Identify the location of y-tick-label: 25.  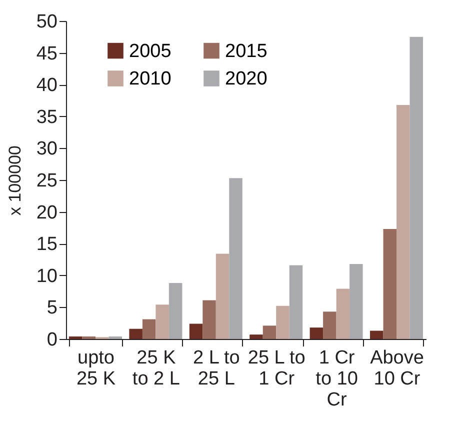
(47, 181).